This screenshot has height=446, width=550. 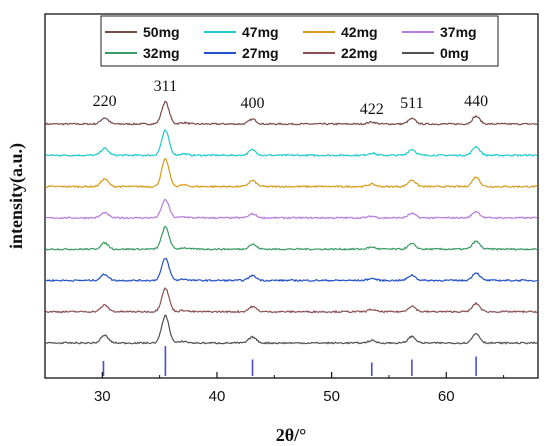 What do you see at coordinates (291, 270) in the screenshot?
I see `series-27mg` at bounding box center [291, 270].